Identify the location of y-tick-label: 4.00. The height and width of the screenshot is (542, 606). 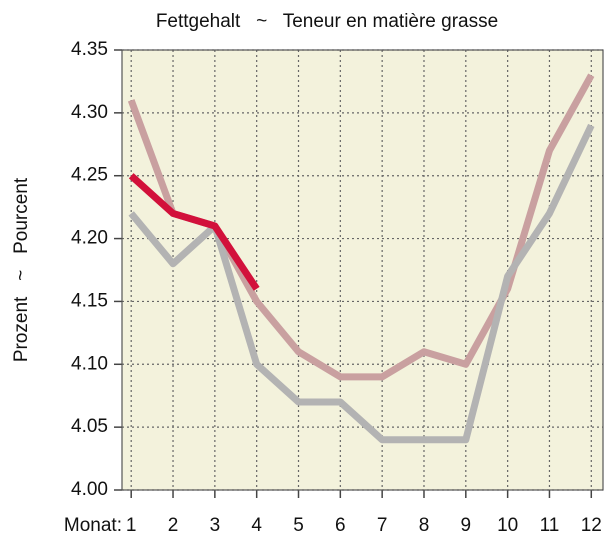
(89, 489).